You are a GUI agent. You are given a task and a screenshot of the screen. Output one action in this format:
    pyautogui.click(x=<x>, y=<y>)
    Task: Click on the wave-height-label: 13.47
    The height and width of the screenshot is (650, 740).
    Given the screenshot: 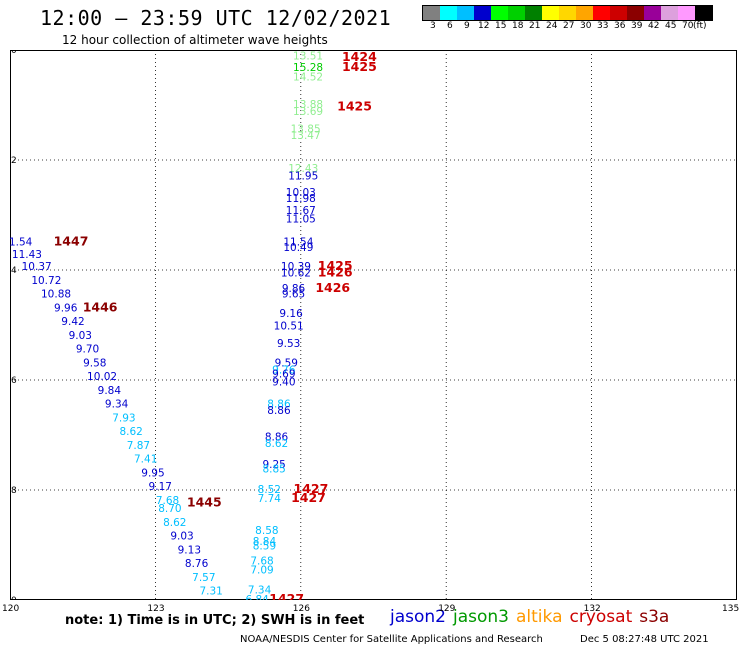 What is the action you would take?
    pyautogui.click(x=306, y=136)
    